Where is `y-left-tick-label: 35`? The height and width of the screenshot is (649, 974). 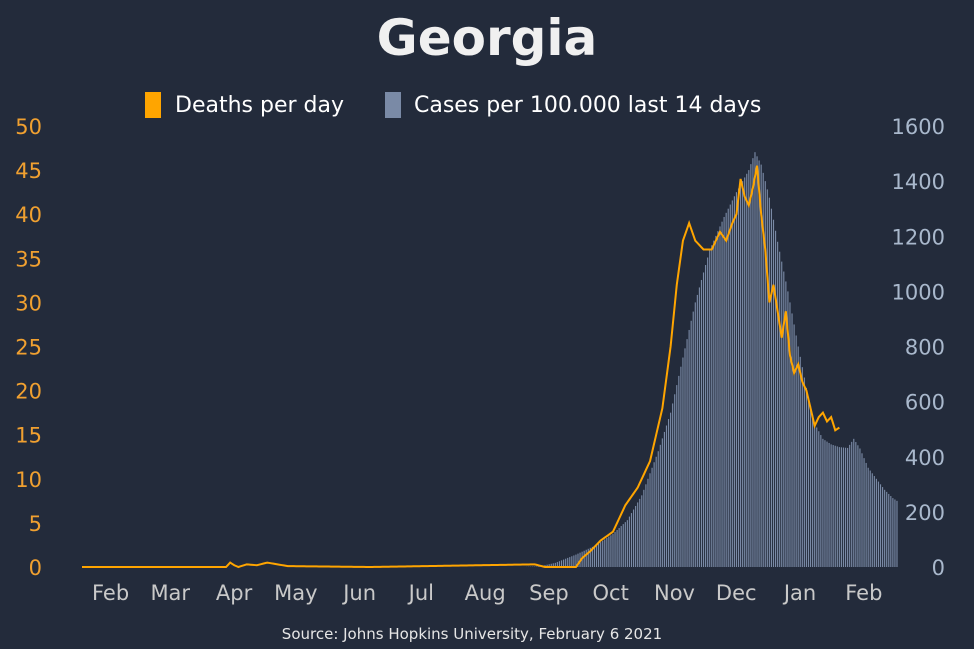
y-left-tick-label: 35 is located at coordinates (28, 259).